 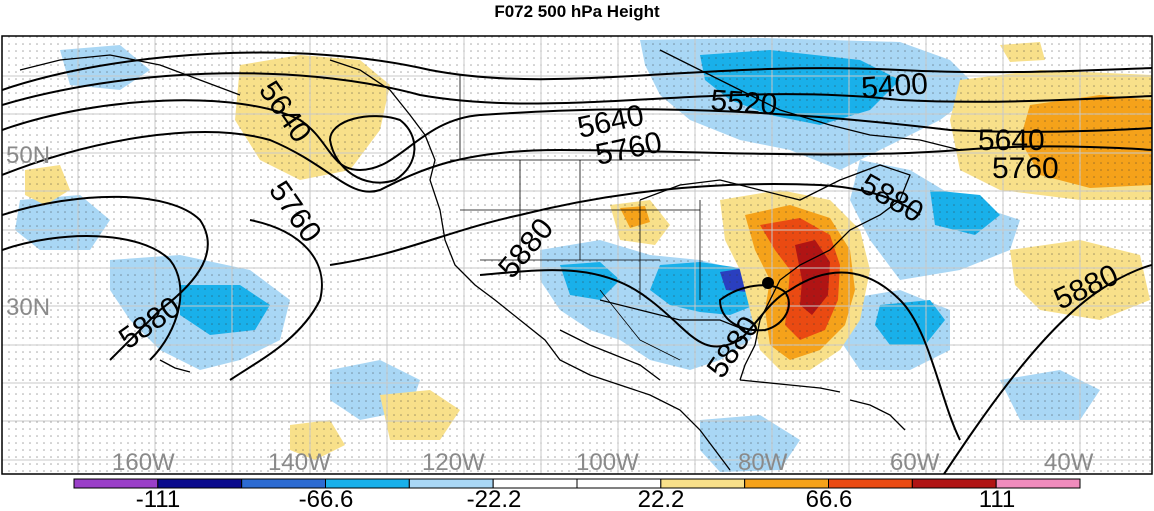 What do you see at coordinates (577, 11) in the screenshot?
I see `map-title: F072 500 hPa Height` at bounding box center [577, 11].